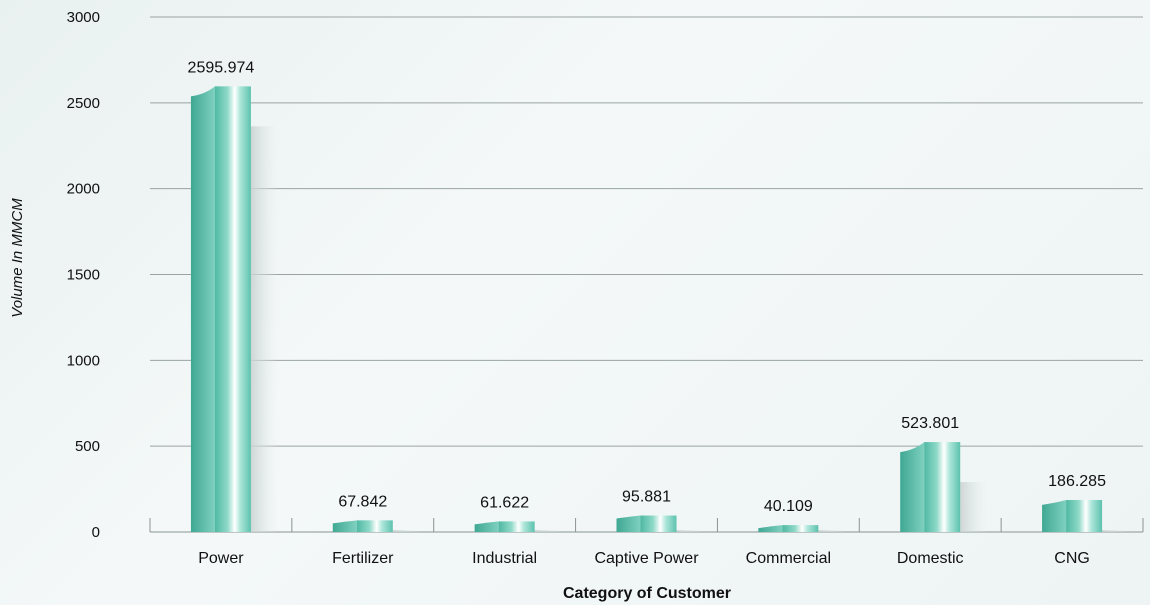 The width and height of the screenshot is (1150, 605). I want to click on category-label: Industrial, so click(504, 558).